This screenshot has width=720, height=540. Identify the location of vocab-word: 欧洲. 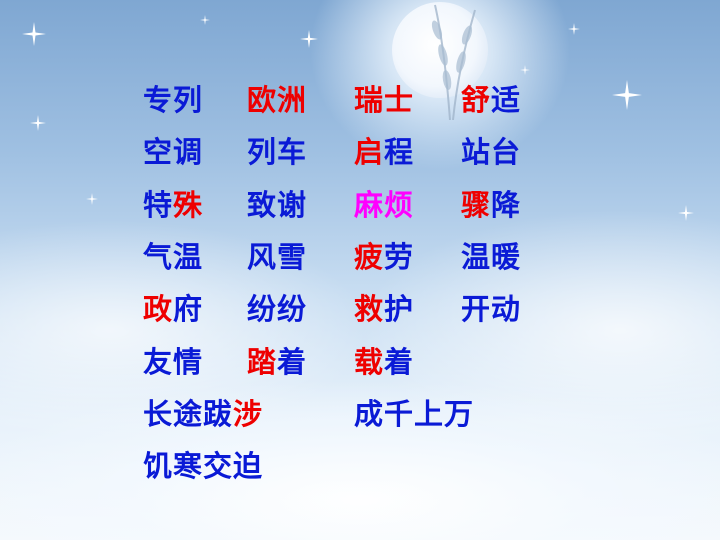
(277, 100).